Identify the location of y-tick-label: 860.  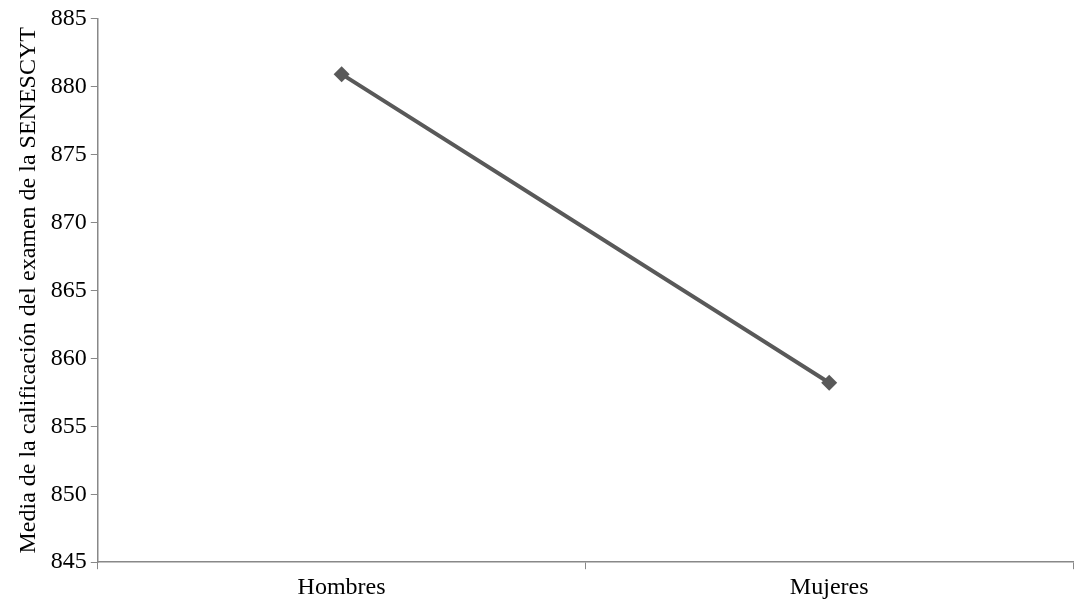
(68, 356).